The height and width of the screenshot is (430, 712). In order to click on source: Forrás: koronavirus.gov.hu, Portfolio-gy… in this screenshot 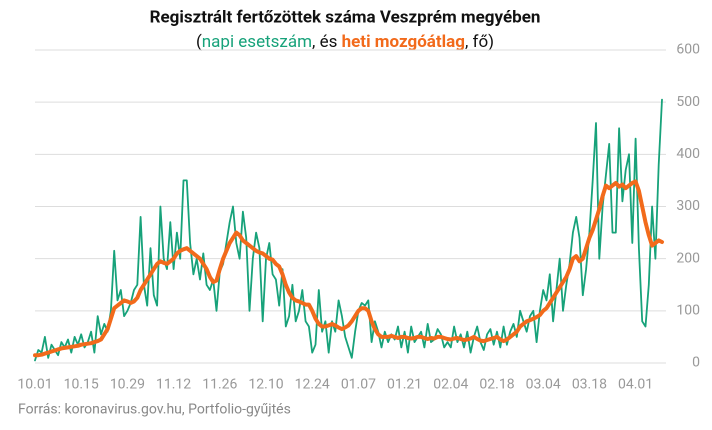, I will do `click(154, 410)`.